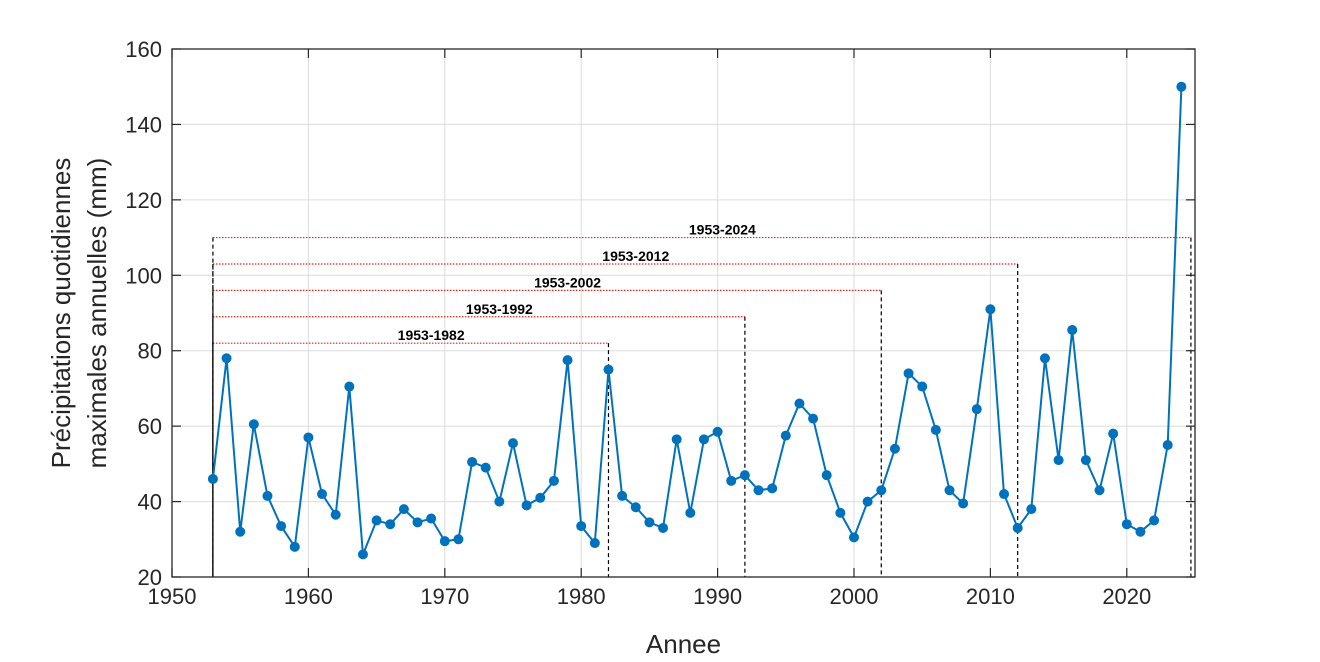 This screenshot has width=1320, height=662. Describe the element at coordinates (854, 596) in the screenshot. I see `x-tick-label: 2000` at that location.